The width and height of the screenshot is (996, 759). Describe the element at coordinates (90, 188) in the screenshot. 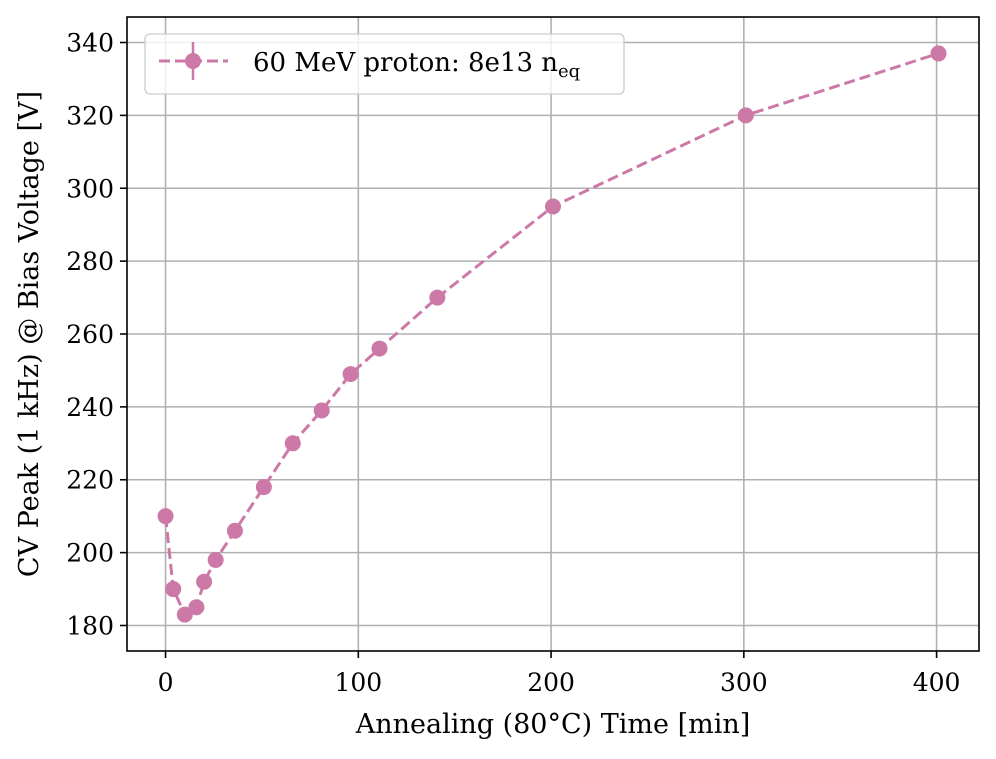

I see `y-tick-label: 300` at that location.